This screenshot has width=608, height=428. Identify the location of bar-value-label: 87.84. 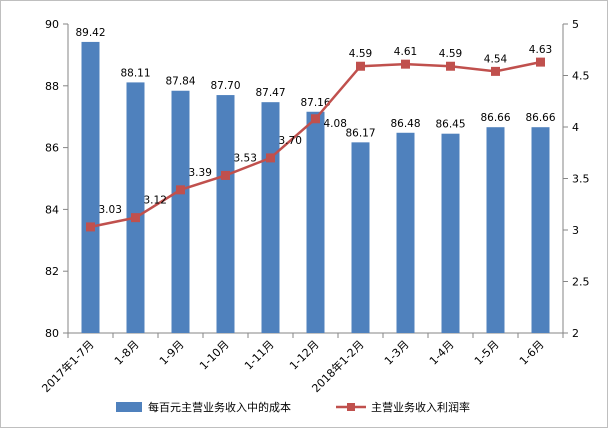
(180, 82).